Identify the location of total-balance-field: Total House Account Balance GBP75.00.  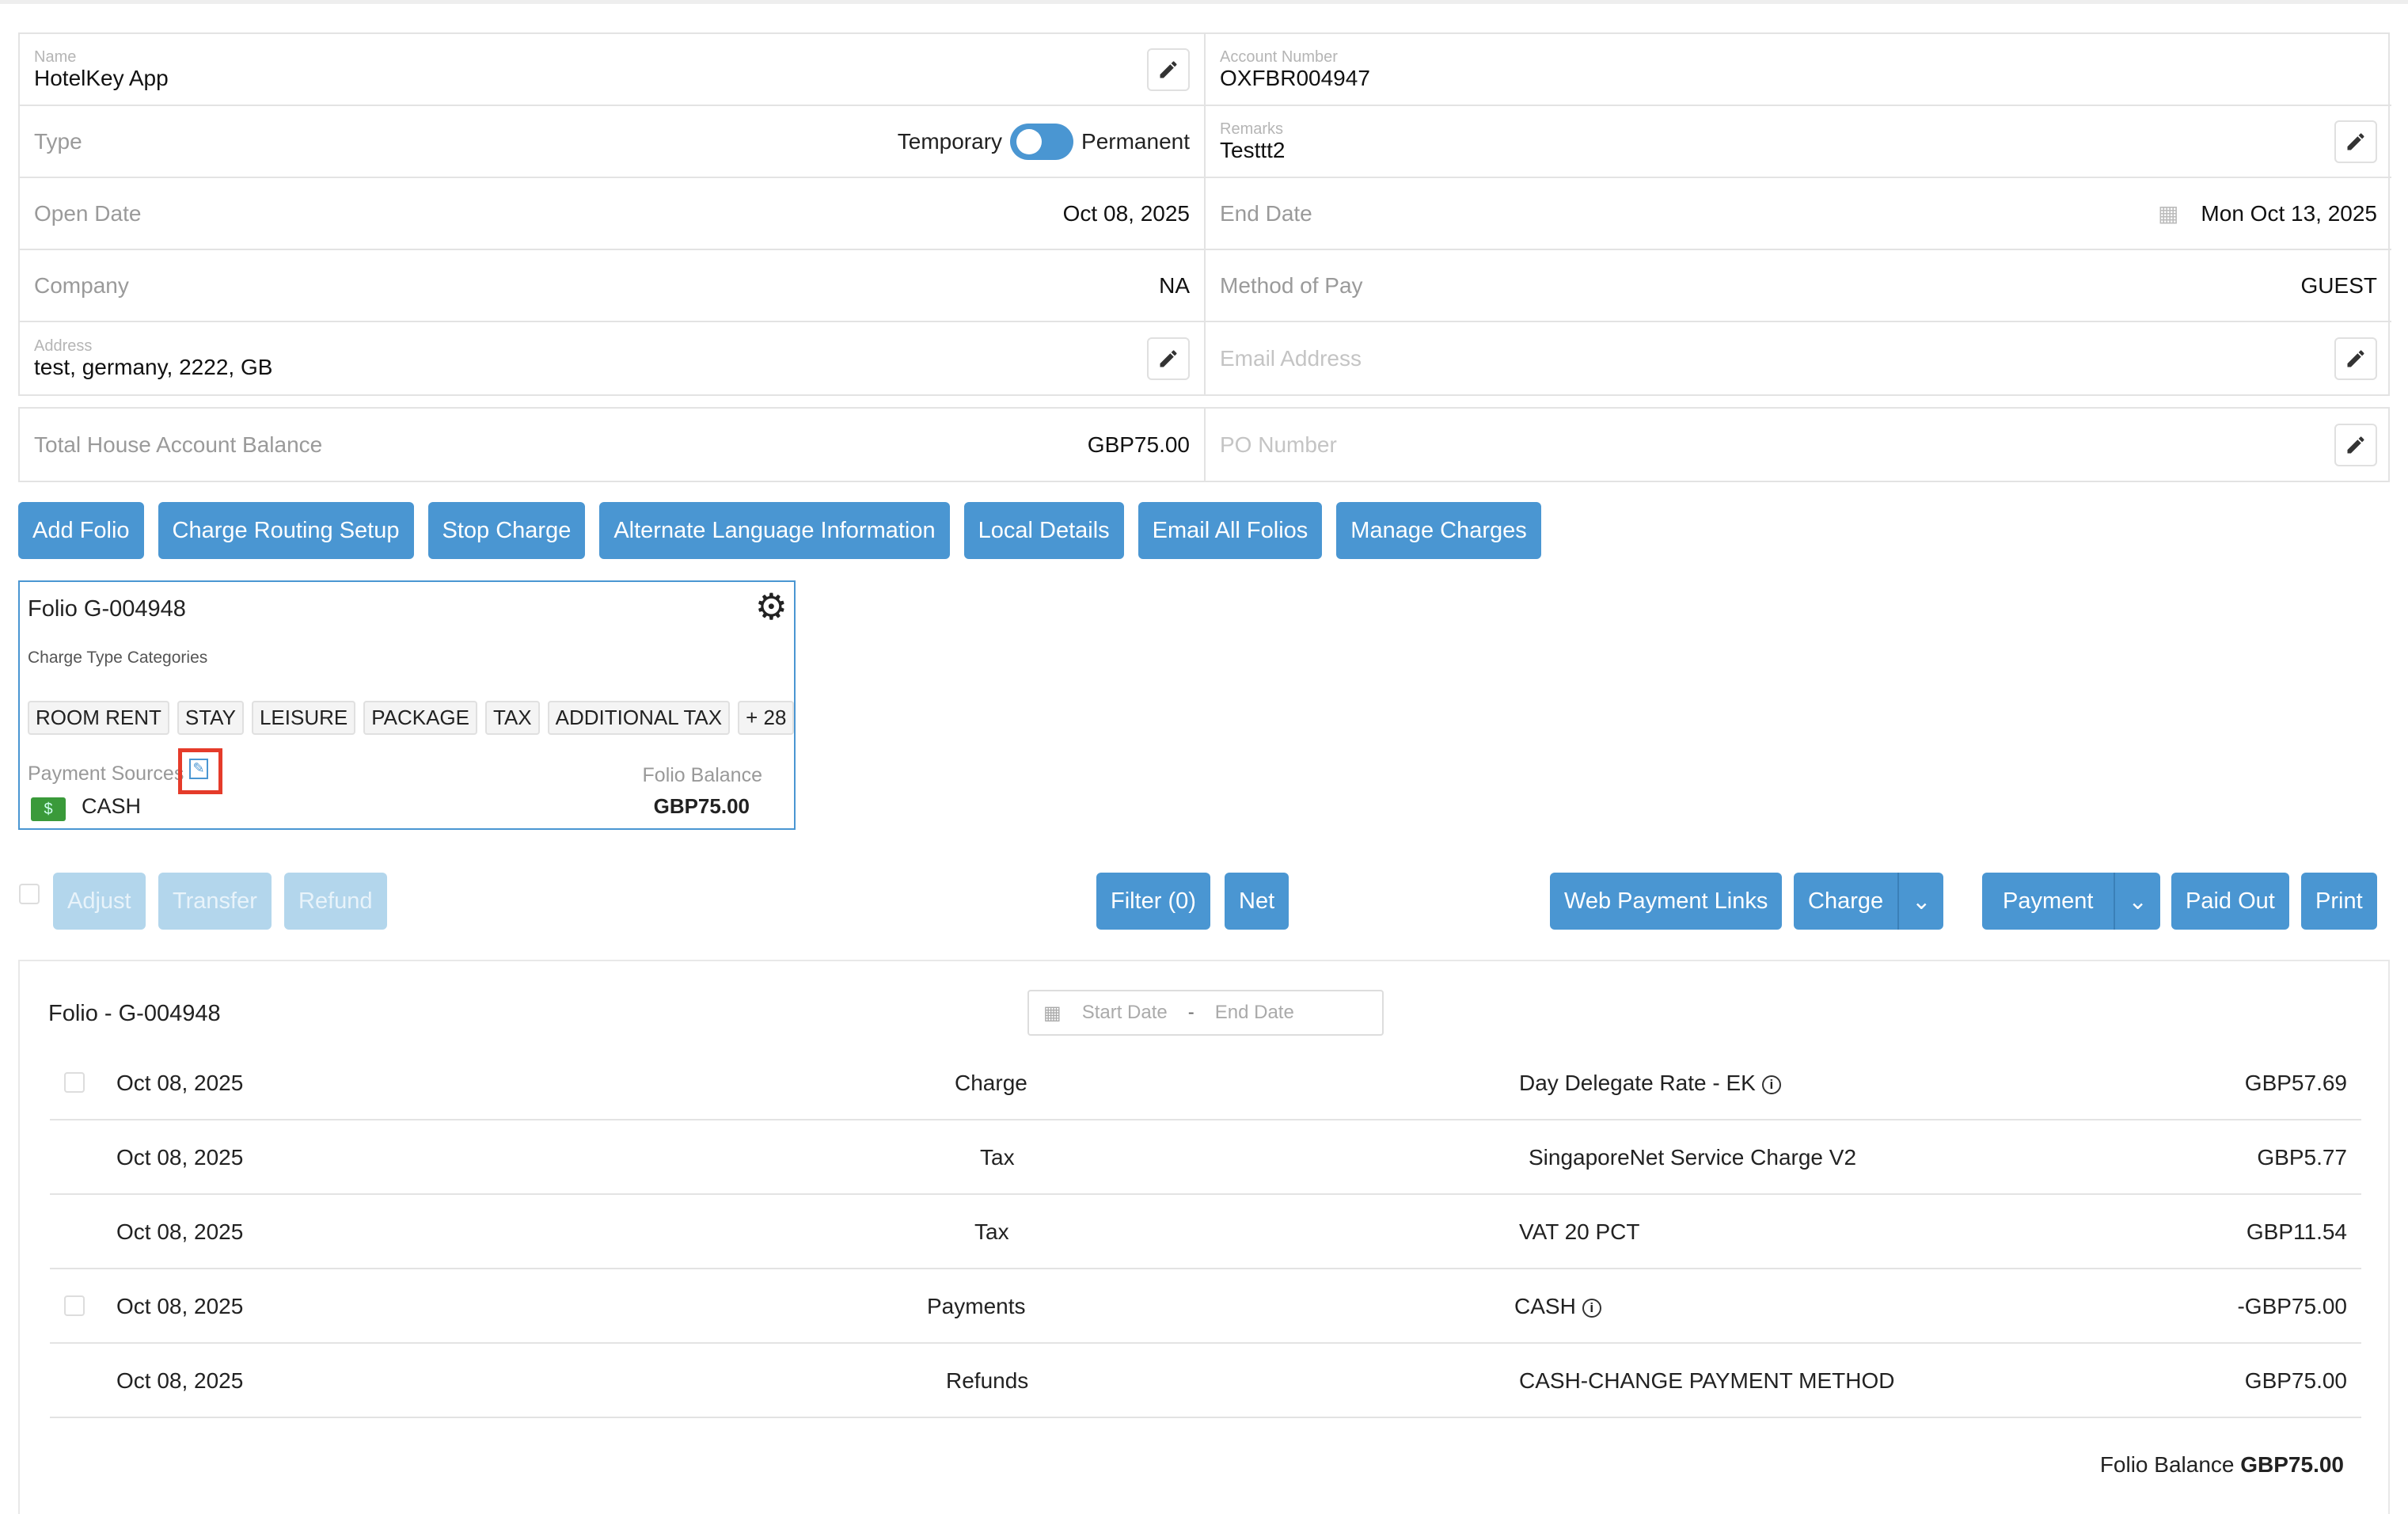
(613, 445).